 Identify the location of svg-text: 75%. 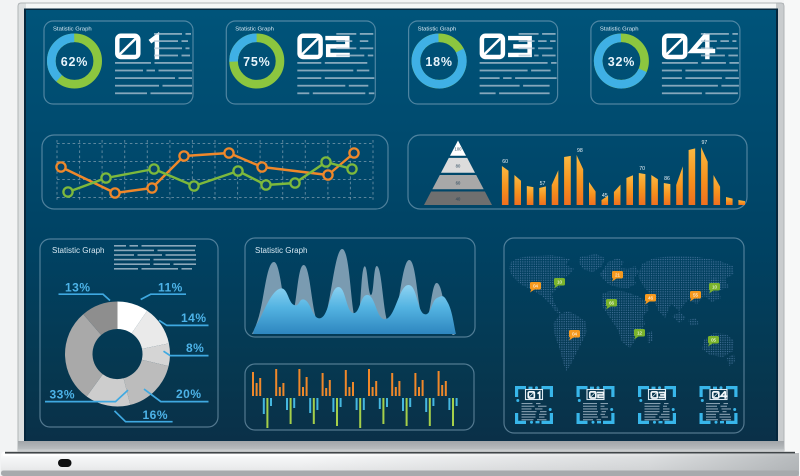
(256, 62).